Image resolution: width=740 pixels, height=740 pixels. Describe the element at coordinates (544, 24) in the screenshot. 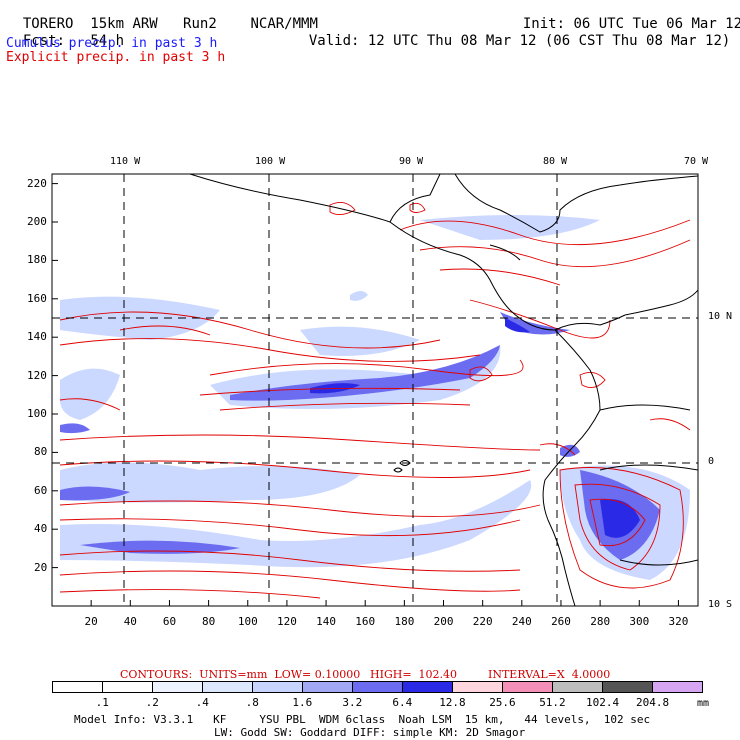

I see `init-label: Init:` at that location.